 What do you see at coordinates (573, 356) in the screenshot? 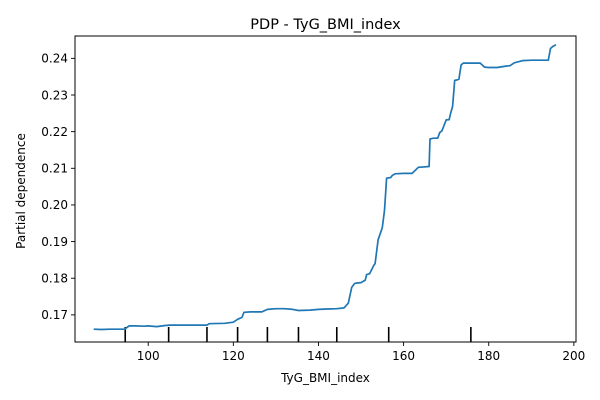
I see `x-tick-label: 200` at bounding box center [573, 356].